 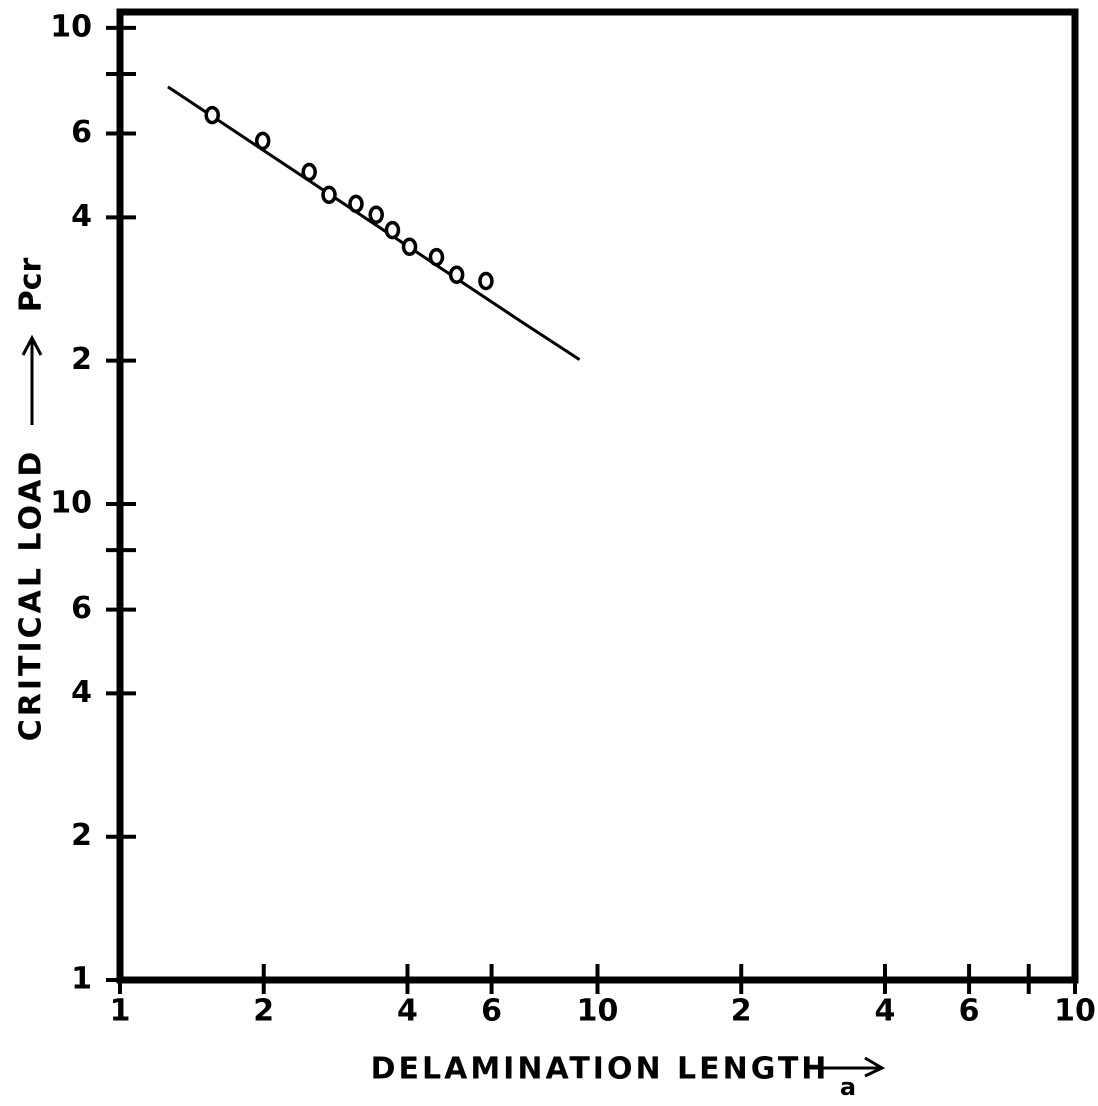 I want to click on y-axis-symbol: Pcr, so click(x=31, y=285).